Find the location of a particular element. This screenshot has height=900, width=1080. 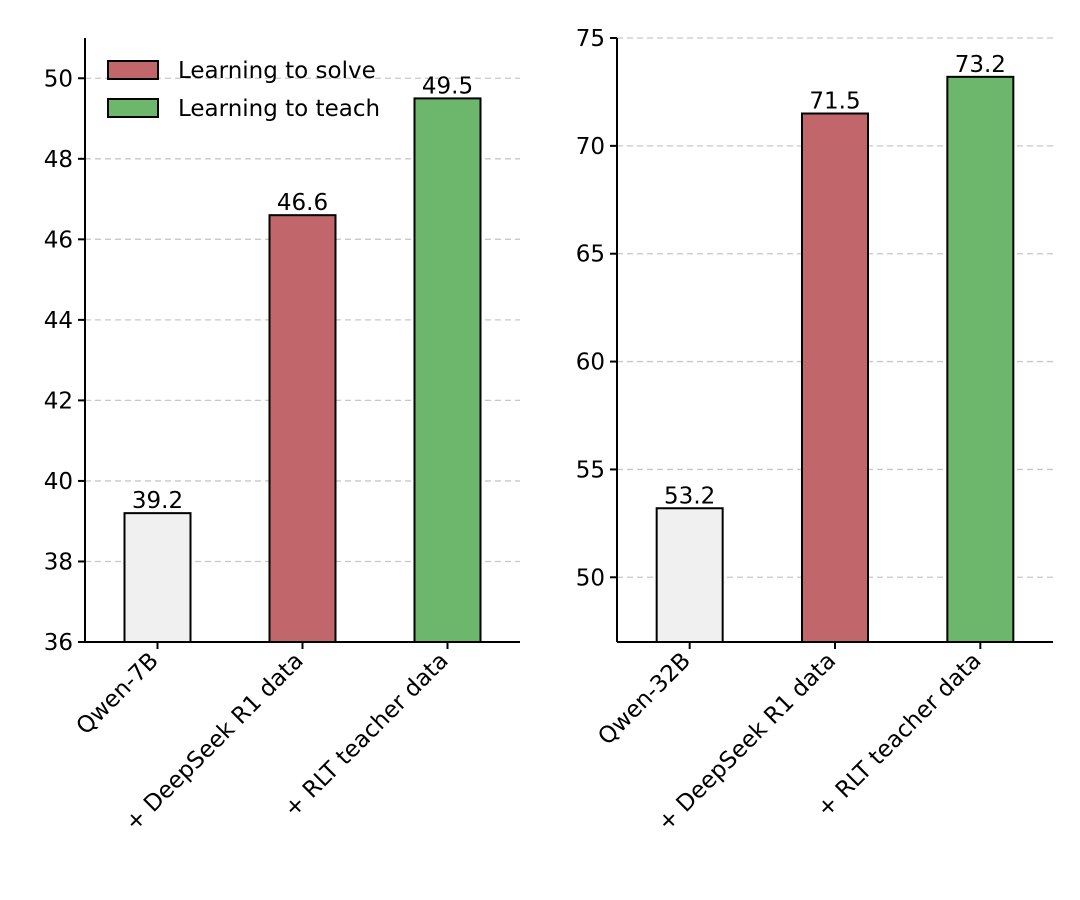

bar-value-label: 73.2 is located at coordinates (980, 65).